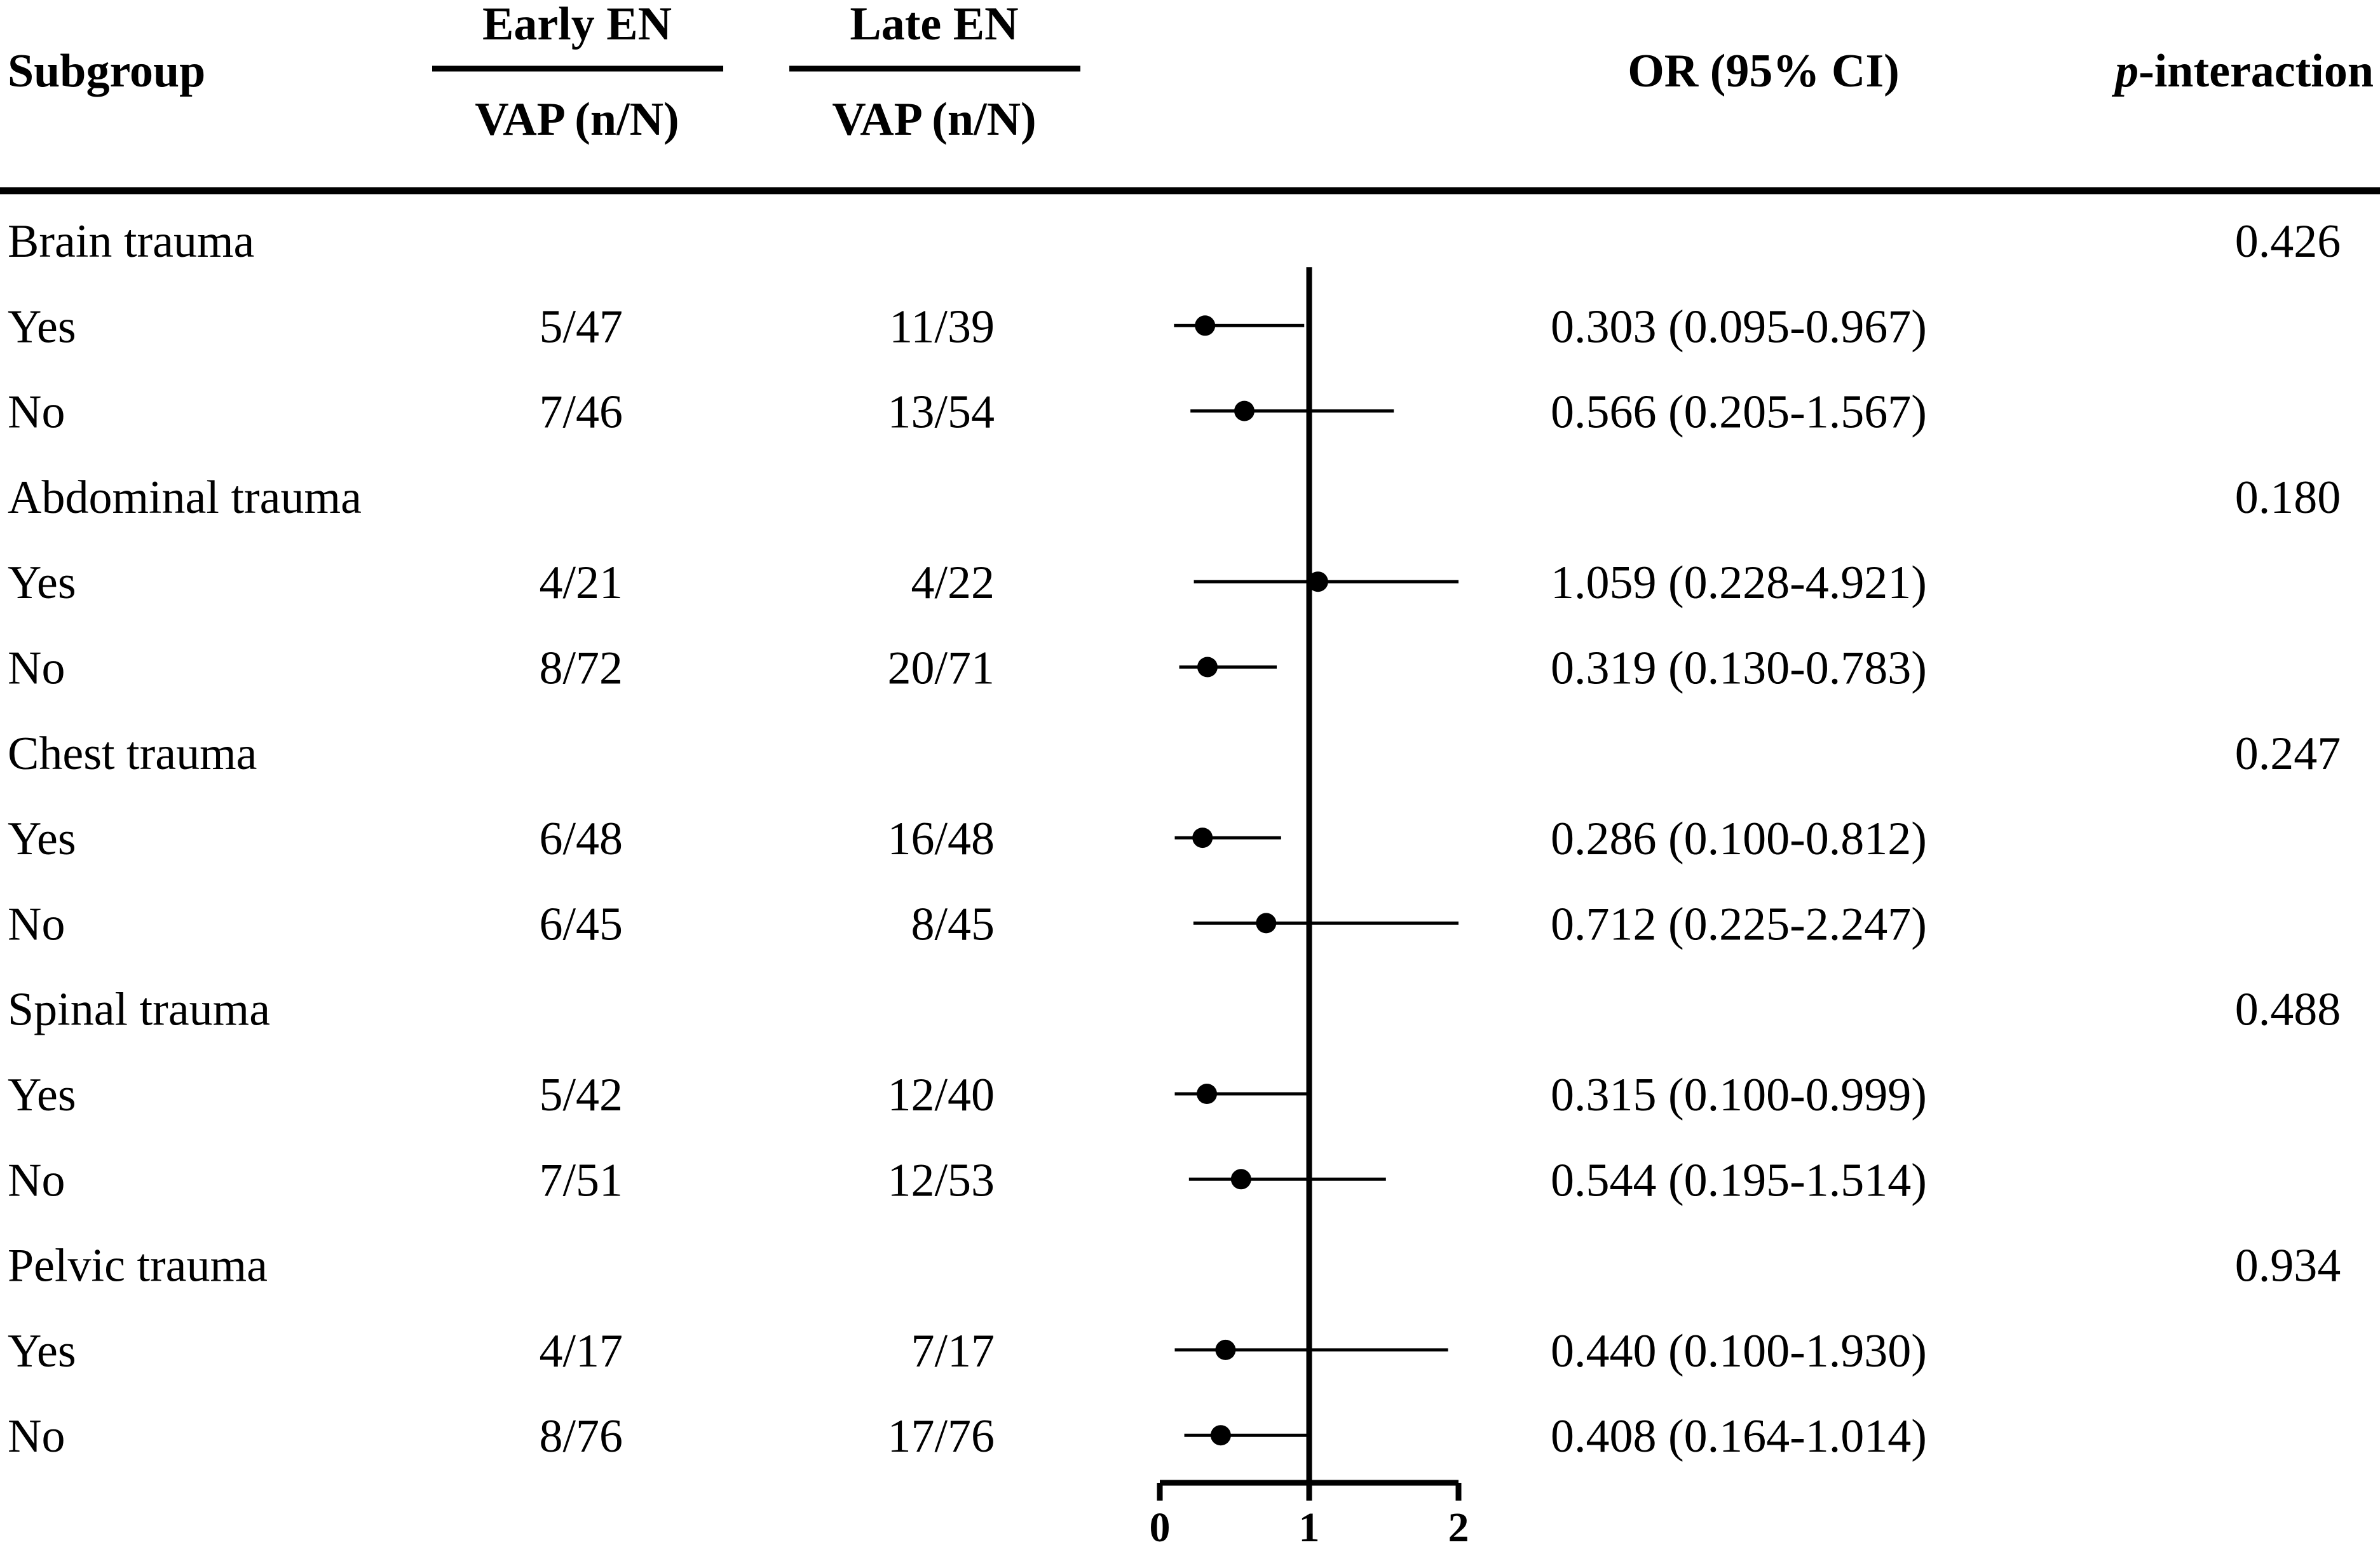 The width and height of the screenshot is (2380, 1547). I want to click on or-ci-value: 0.440 (0.100-1.930), so click(1739, 1351).